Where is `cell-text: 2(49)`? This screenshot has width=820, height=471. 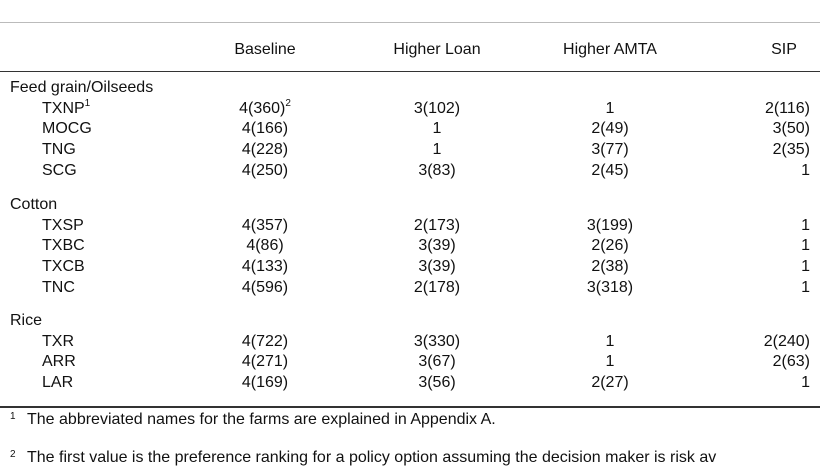
cell-text: 2(49) is located at coordinates (610, 129).